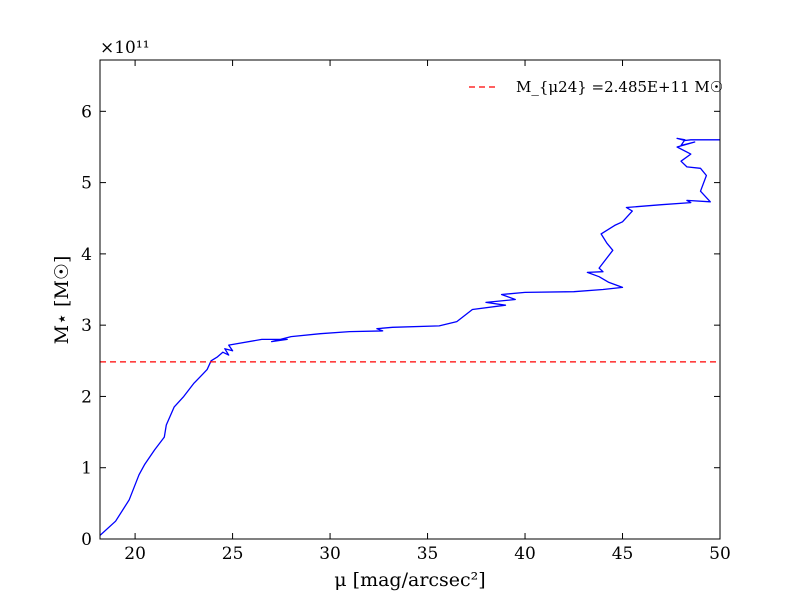  What do you see at coordinates (86, 112) in the screenshot?
I see `y-tick-label: 6` at bounding box center [86, 112].